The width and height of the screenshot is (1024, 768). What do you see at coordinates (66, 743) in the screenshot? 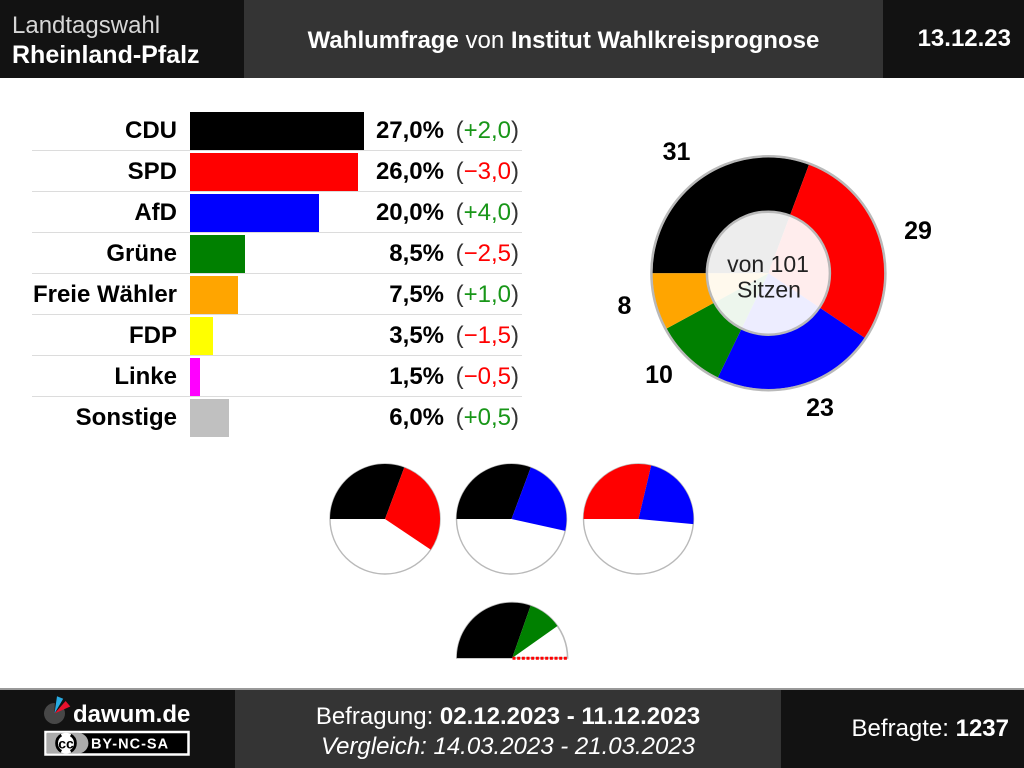
I see `svg-text: cc` at bounding box center [66, 743].